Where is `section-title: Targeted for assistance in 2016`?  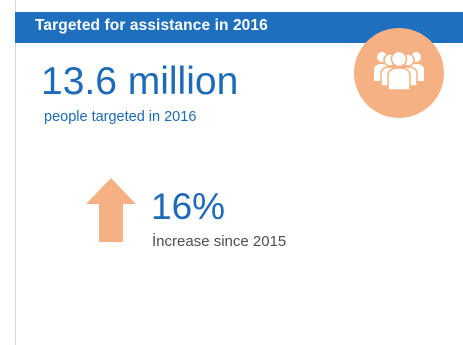
section-title: Targeted for assistance in 2016 is located at coordinates (151, 25).